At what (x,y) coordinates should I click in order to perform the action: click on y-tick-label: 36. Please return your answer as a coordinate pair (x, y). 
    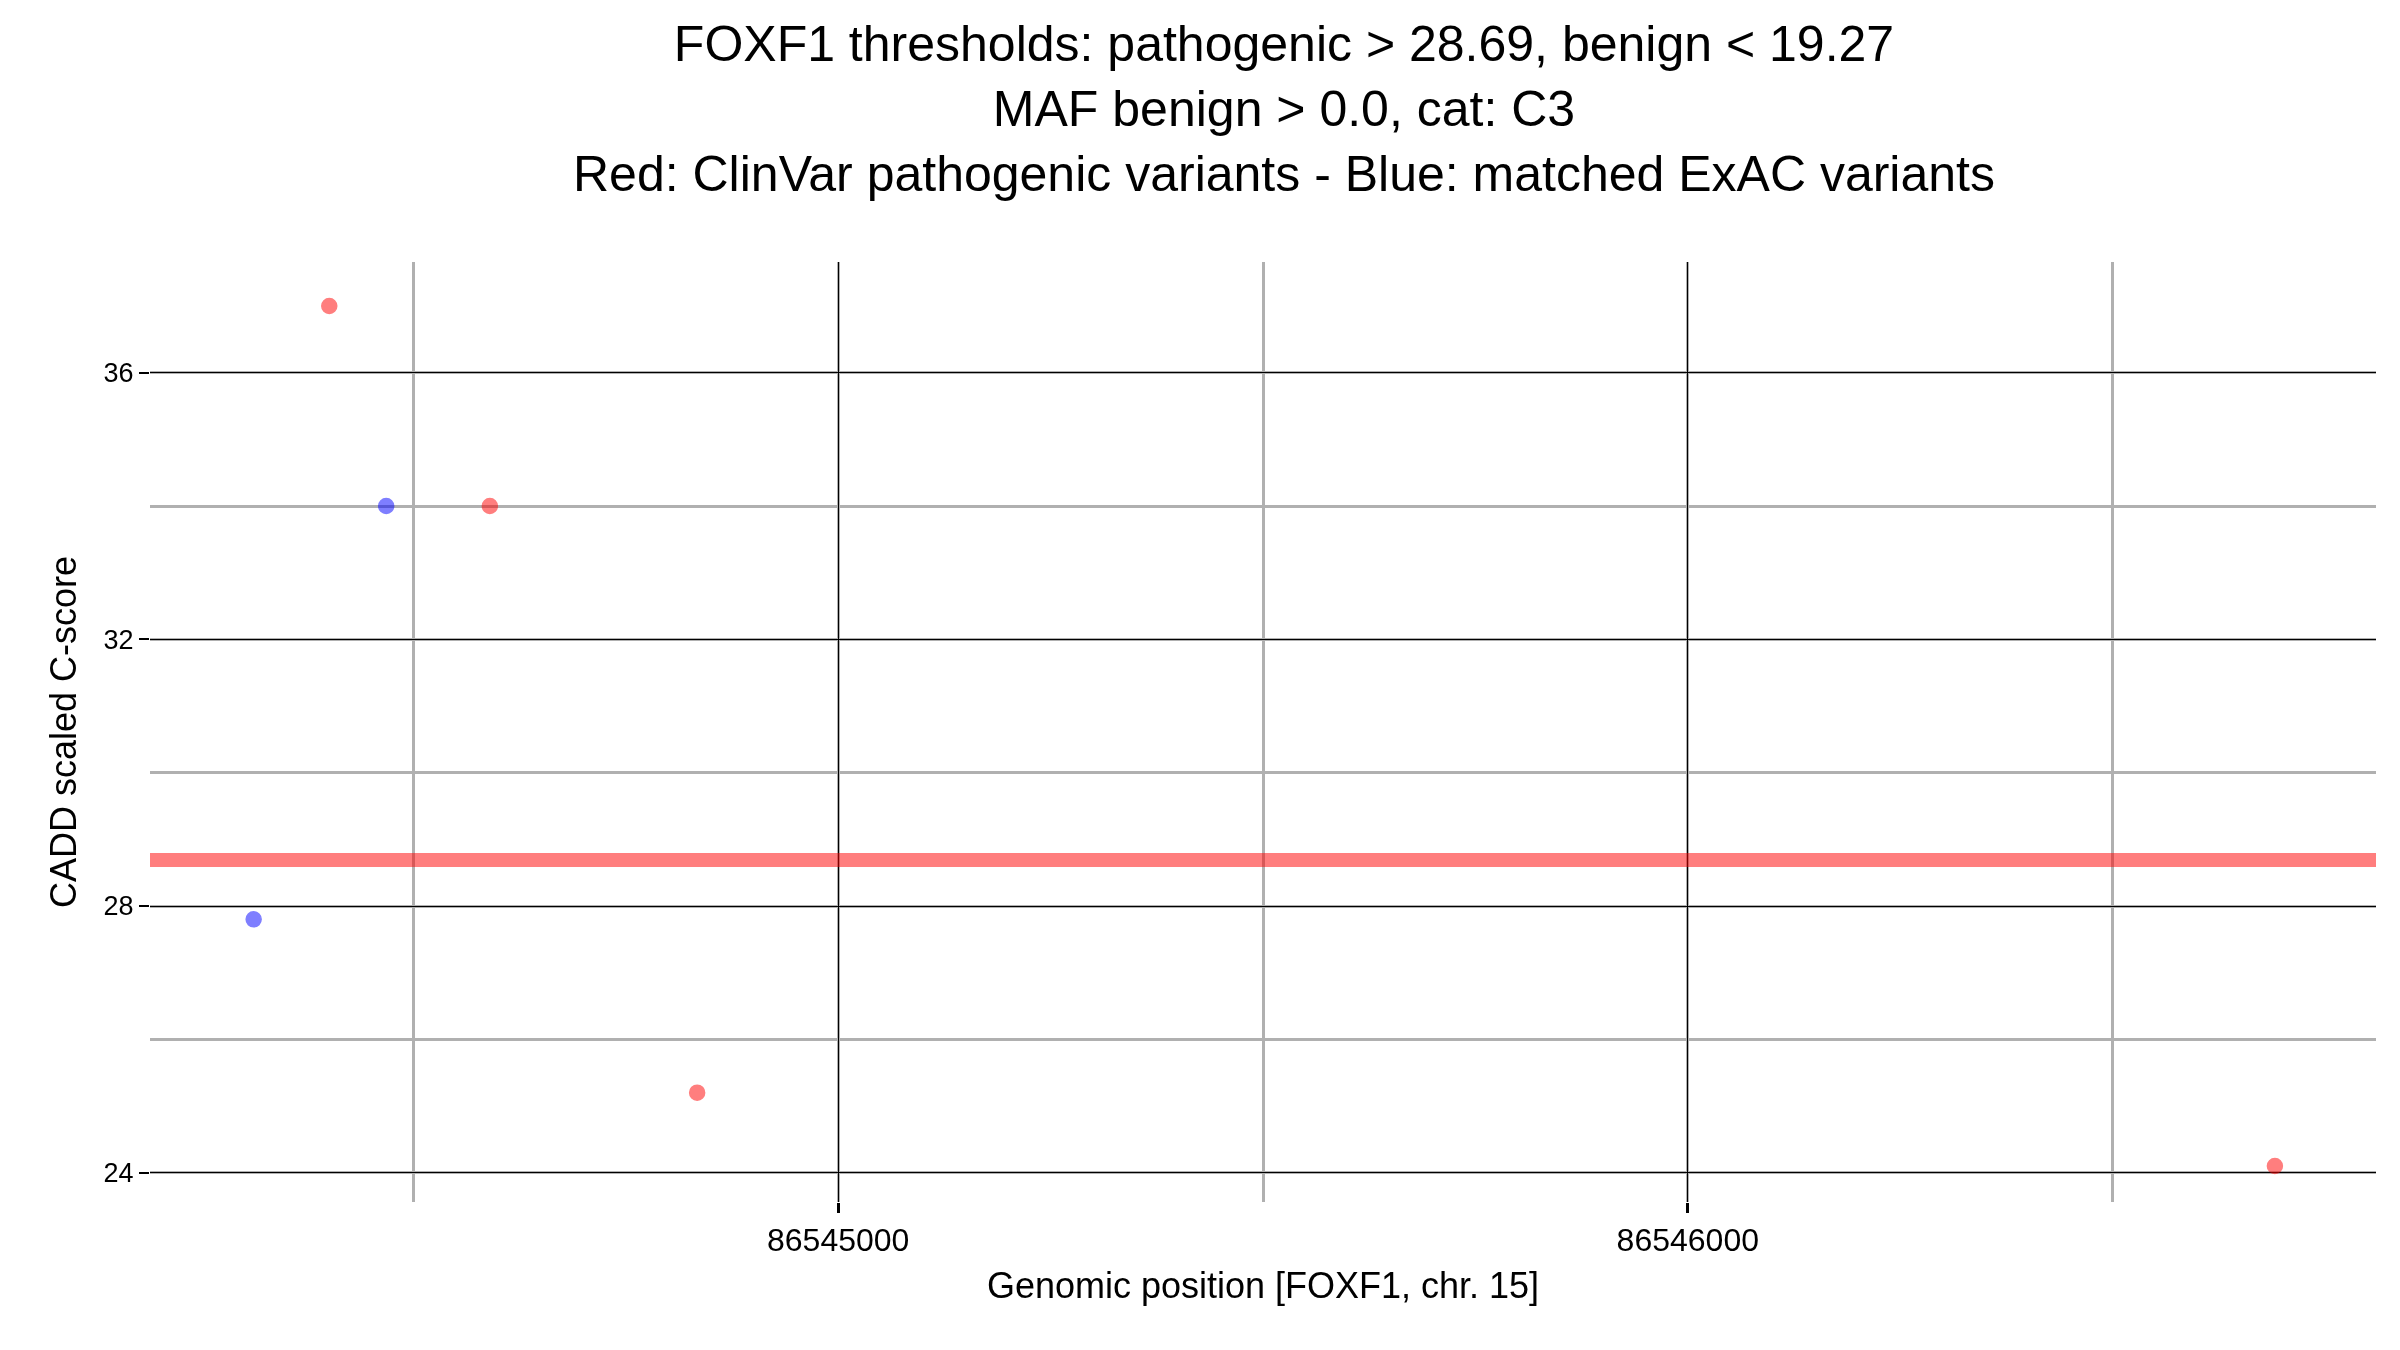
    Looking at the image, I should click on (118, 373).